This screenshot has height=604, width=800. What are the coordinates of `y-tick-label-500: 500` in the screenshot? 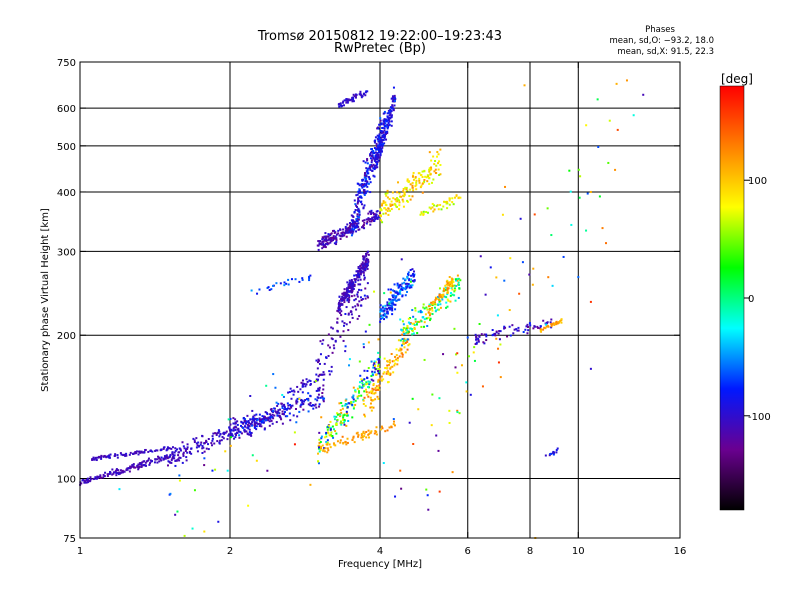 It's located at (66, 147).